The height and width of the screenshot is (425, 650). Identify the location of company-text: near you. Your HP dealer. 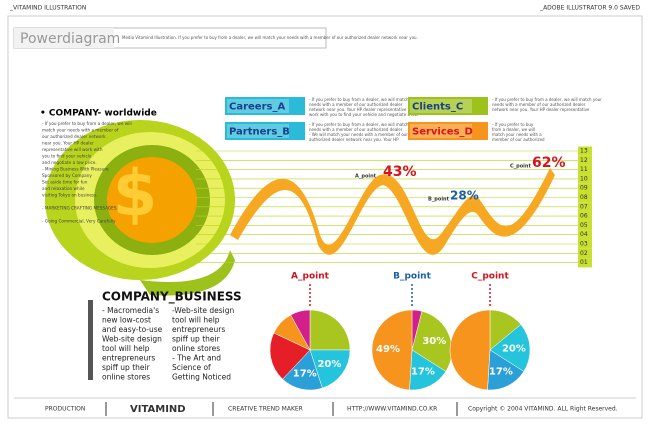
(68, 143).